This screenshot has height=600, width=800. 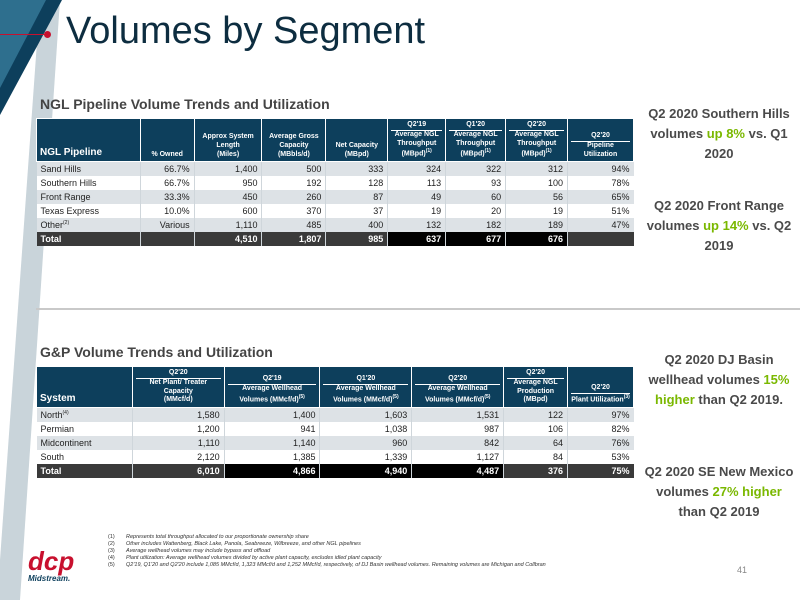 What do you see at coordinates (356, 197) in the screenshot?
I see `ngl-cell-net: 87` at bounding box center [356, 197].